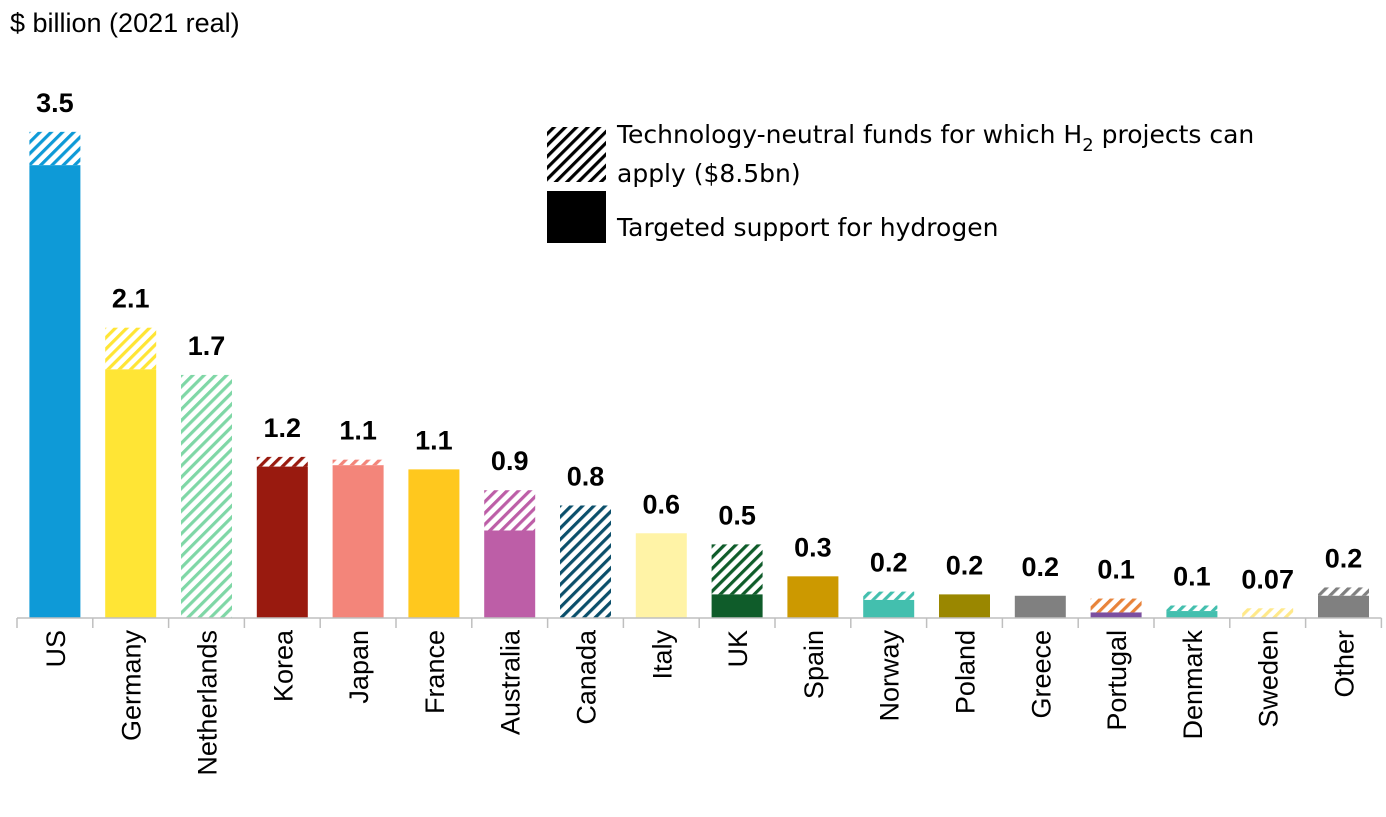  What do you see at coordinates (662, 504) in the screenshot?
I see `data-label: 0.6` at bounding box center [662, 504].